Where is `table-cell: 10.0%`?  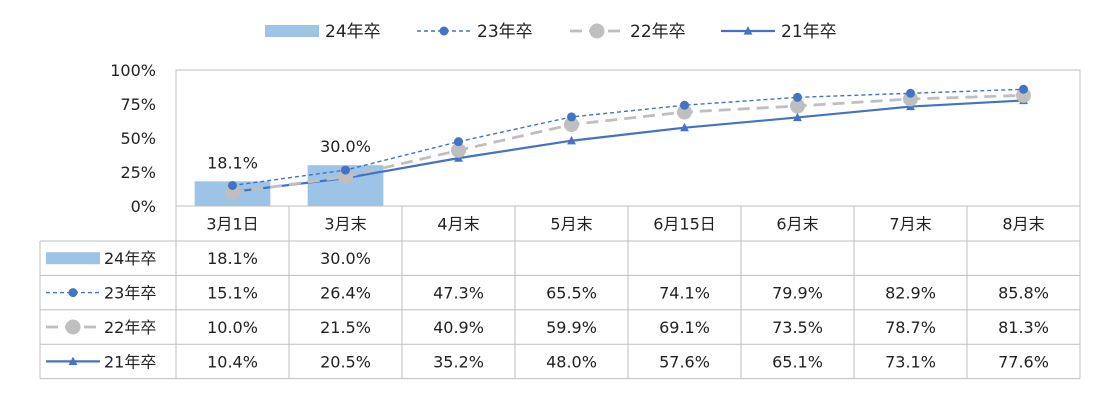 table-cell: 10.0% is located at coordinates (232, 327).